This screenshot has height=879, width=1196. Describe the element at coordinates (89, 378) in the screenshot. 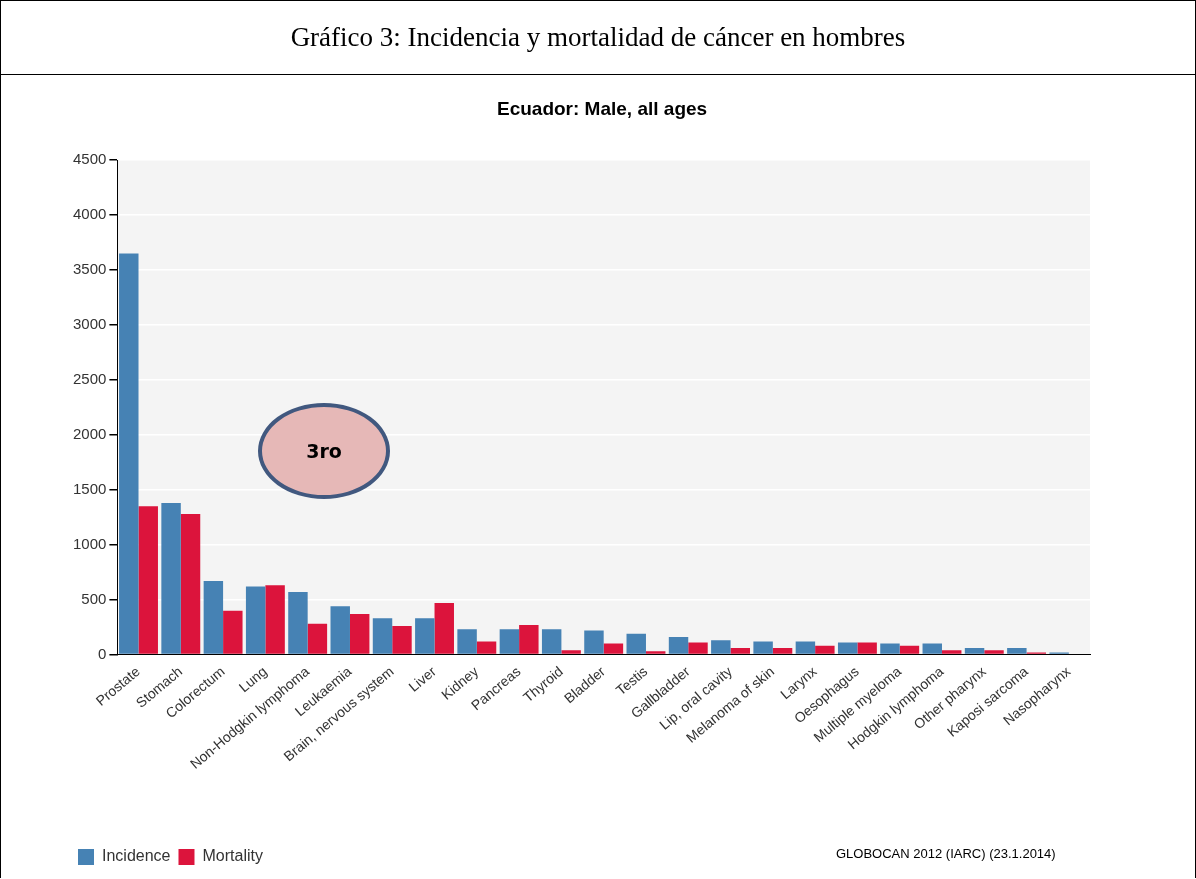

I see `y-tick-label: 2500` at that location.